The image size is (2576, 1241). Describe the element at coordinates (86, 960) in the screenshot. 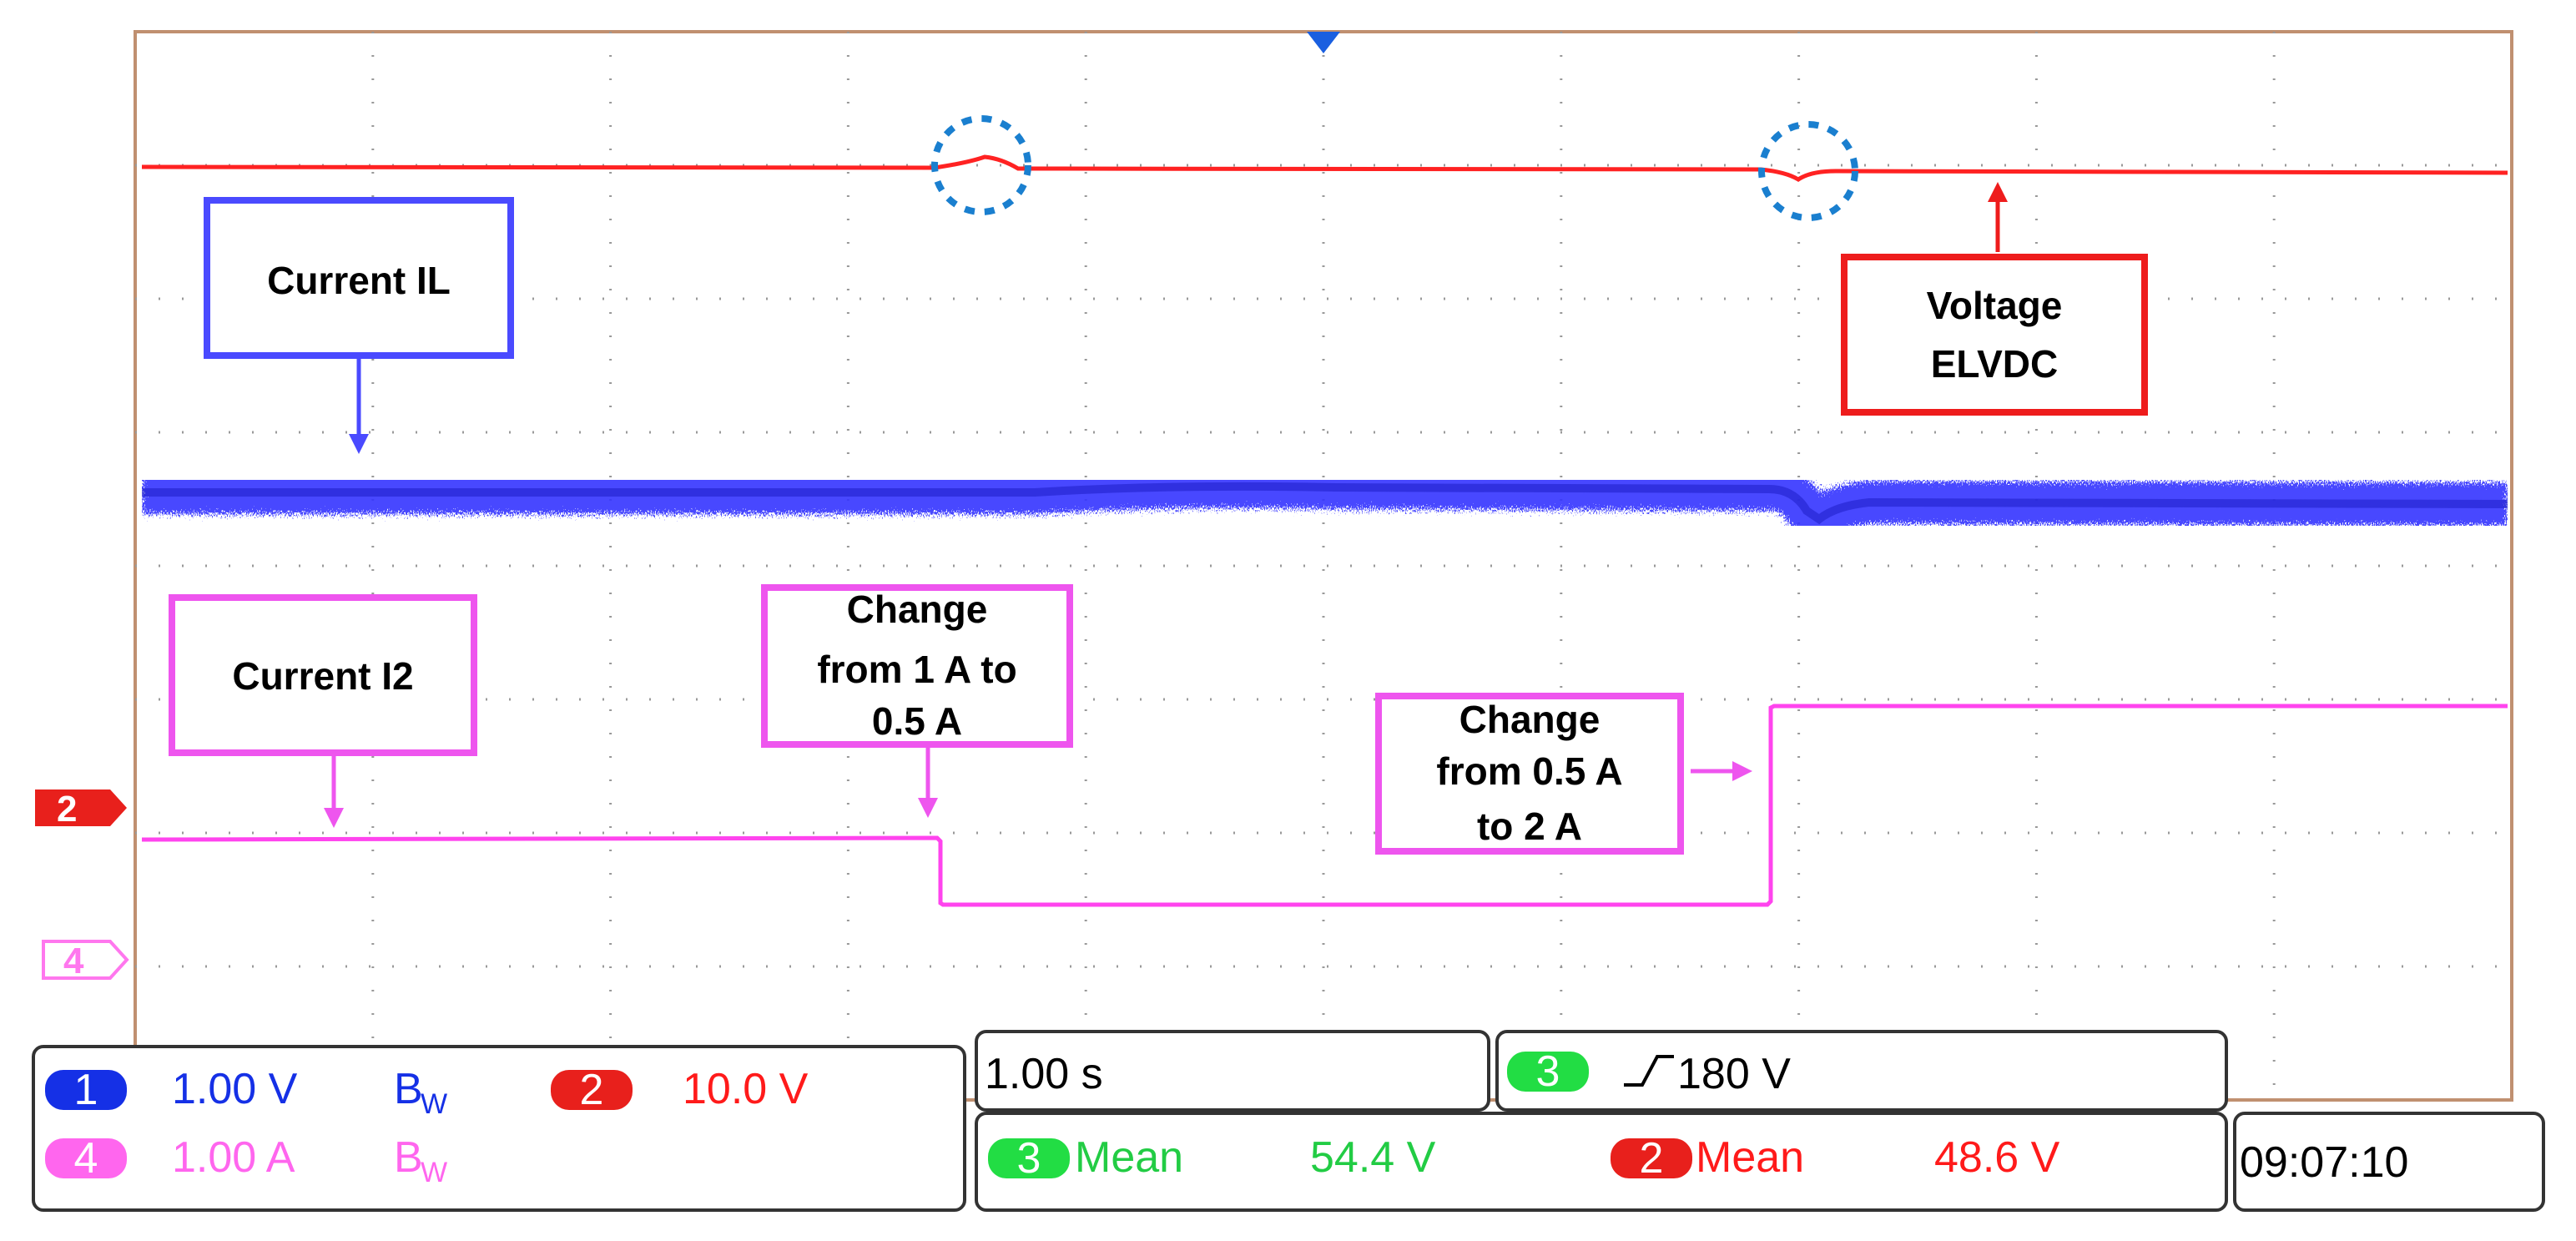

I see `ch4-ground-marker: 4` at that location.